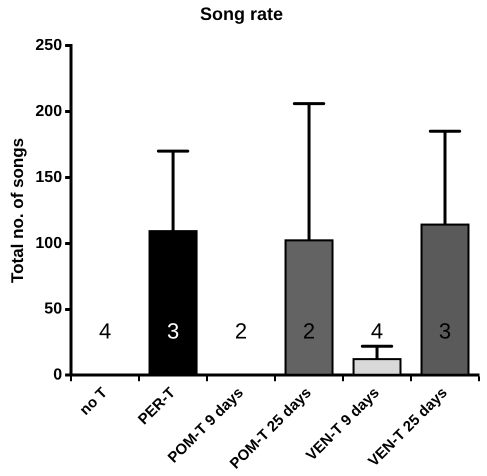 The width and height of the screenshot is (487, 476). Describe the element at coordinates (48, 243) in the screenshot. I see `y-tick-label: 100` at that location.